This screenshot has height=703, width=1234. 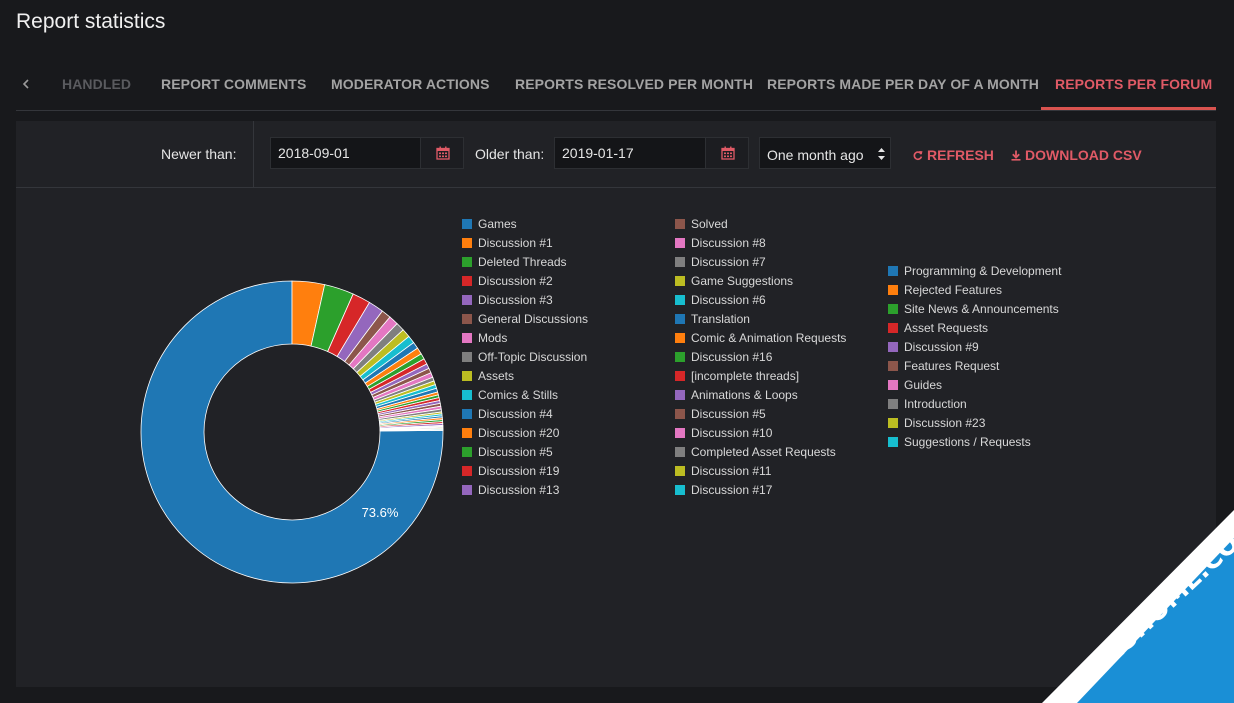 I want to click on legend-item: Programming & Development, so click(x=974, y=273).